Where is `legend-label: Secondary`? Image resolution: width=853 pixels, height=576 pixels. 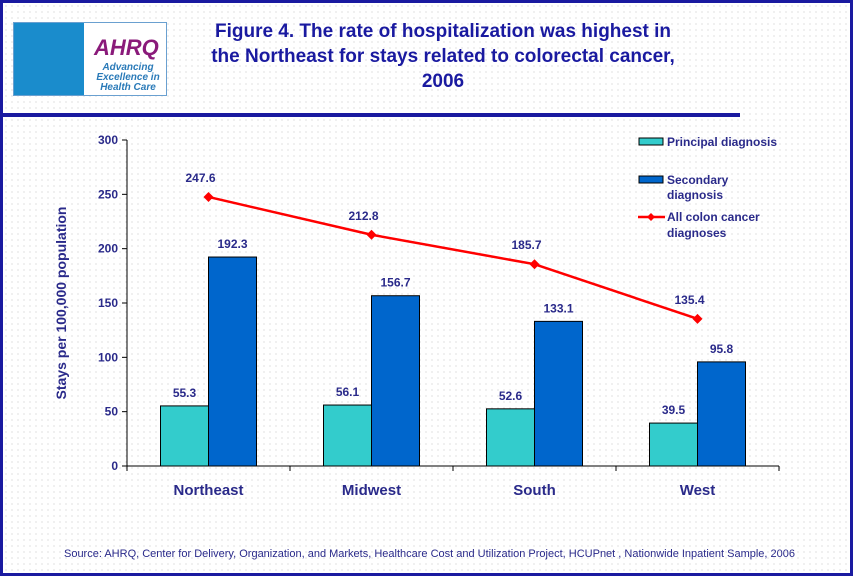
legend-label: Secondary is located at coordinates (698, 180).